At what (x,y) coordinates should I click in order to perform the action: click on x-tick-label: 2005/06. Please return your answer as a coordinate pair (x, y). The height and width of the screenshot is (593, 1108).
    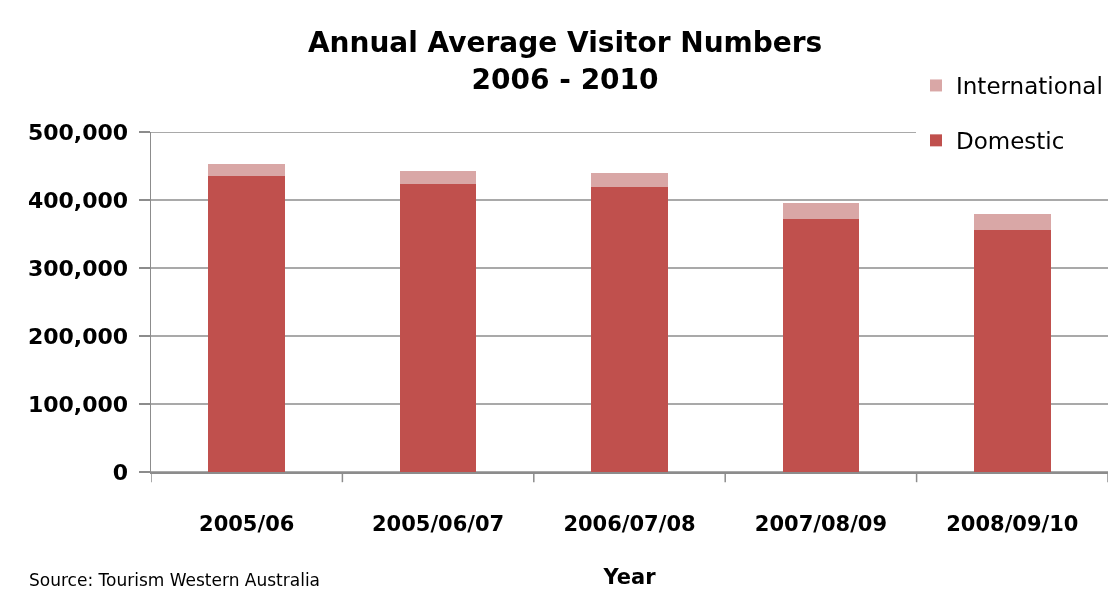
    Looking at the image, I should click on (247, 523).